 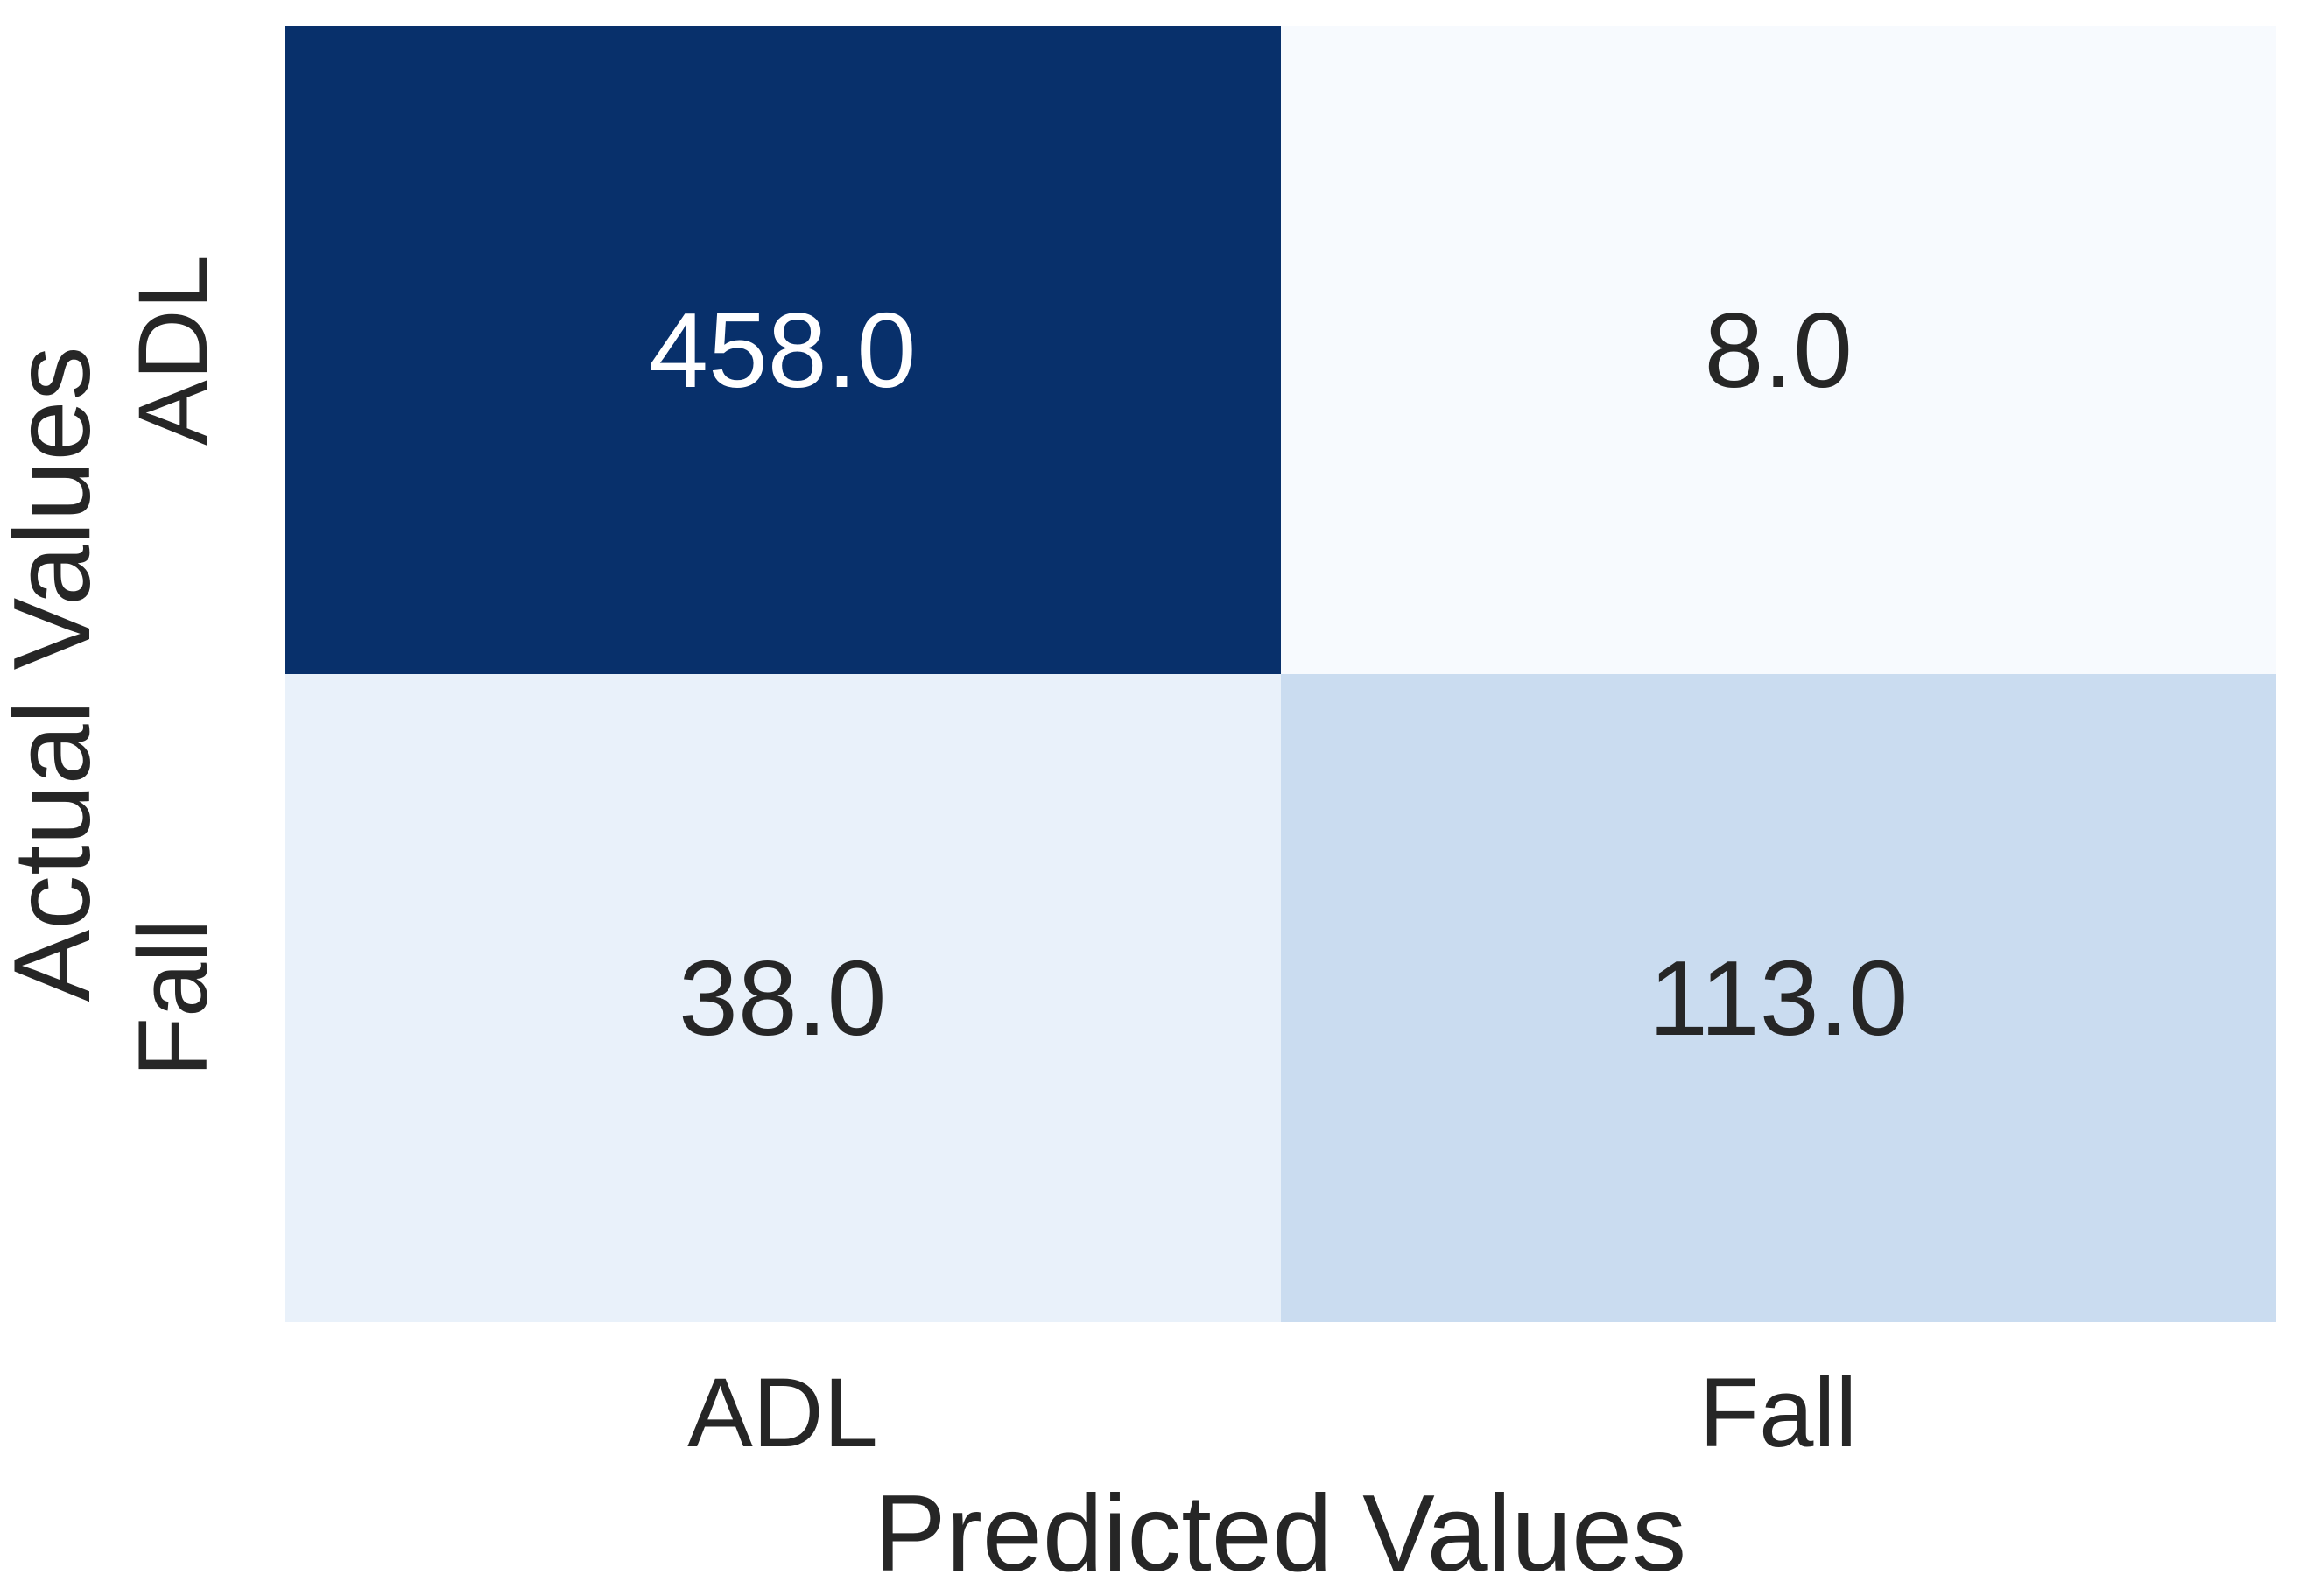 I want to click on cell-value: 458.0, so click(x=783, y=350).